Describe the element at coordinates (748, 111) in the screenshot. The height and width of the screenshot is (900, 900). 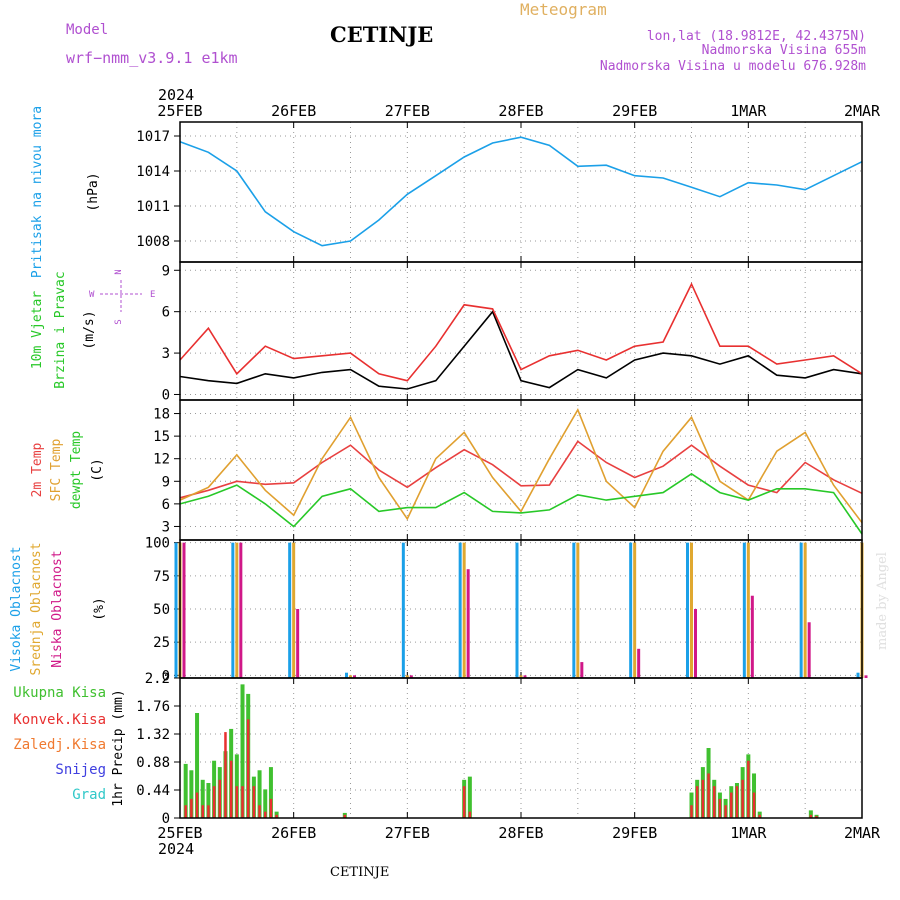
I see `time-tick-label-top: 1MAR` at that location.